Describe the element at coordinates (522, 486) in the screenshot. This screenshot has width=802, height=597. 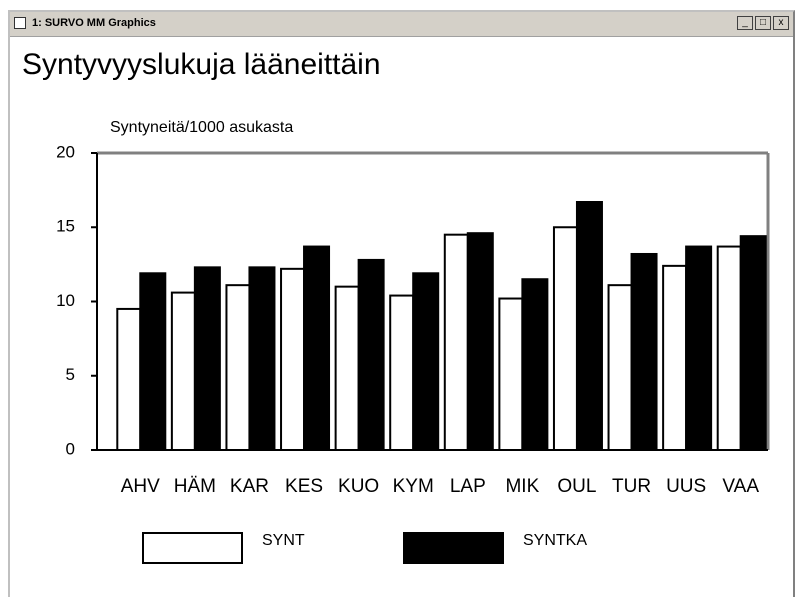
I see `x-tick-label: MIK` at that location.